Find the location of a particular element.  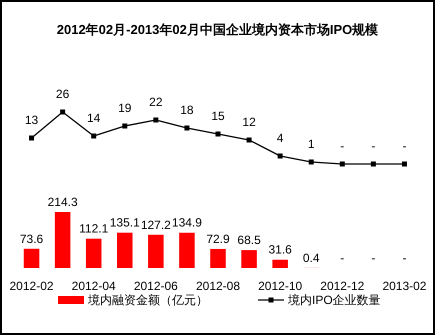

x-tick-label: 2012-12 is located at coordinates (342, 286).